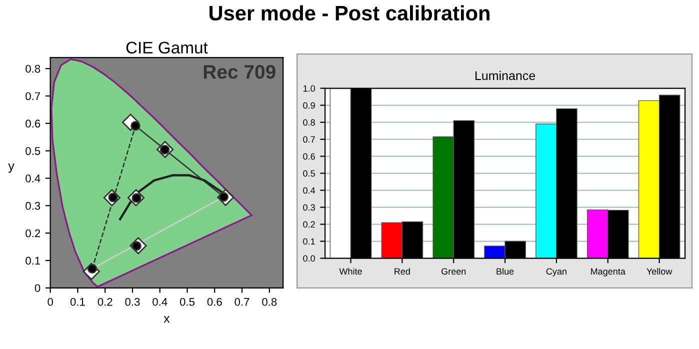  Describe the element at coordinates (269, 302) in the screenshot. I see `x-tick-label: 0.8` at that location.